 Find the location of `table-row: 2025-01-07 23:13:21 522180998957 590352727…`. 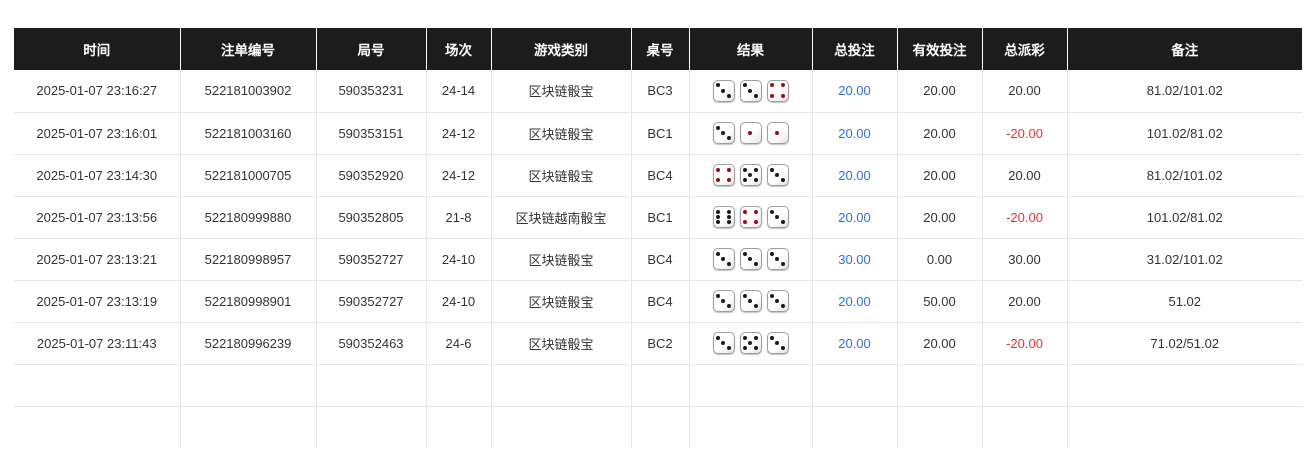

table-row: 2025-01-07 23:13:21 522180998957 590352727… is located at coordinates (658, 259).